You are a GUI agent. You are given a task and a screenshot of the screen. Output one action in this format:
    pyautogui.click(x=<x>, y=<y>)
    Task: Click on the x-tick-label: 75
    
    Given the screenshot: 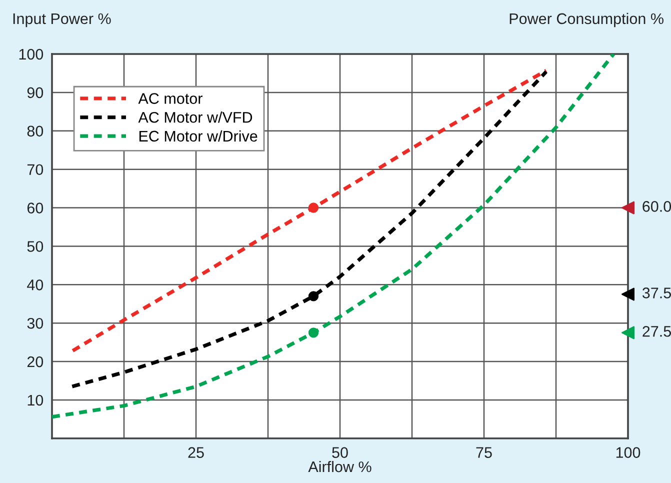 What is the action you would take?
    pyautogui.click(x=484, y=452)
    